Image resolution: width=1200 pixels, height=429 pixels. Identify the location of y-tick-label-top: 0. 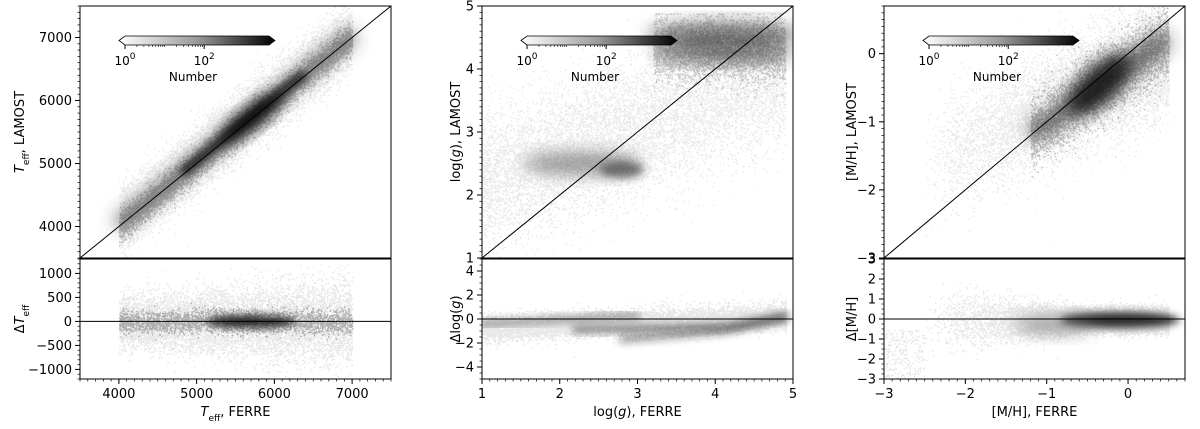
(872, 54).